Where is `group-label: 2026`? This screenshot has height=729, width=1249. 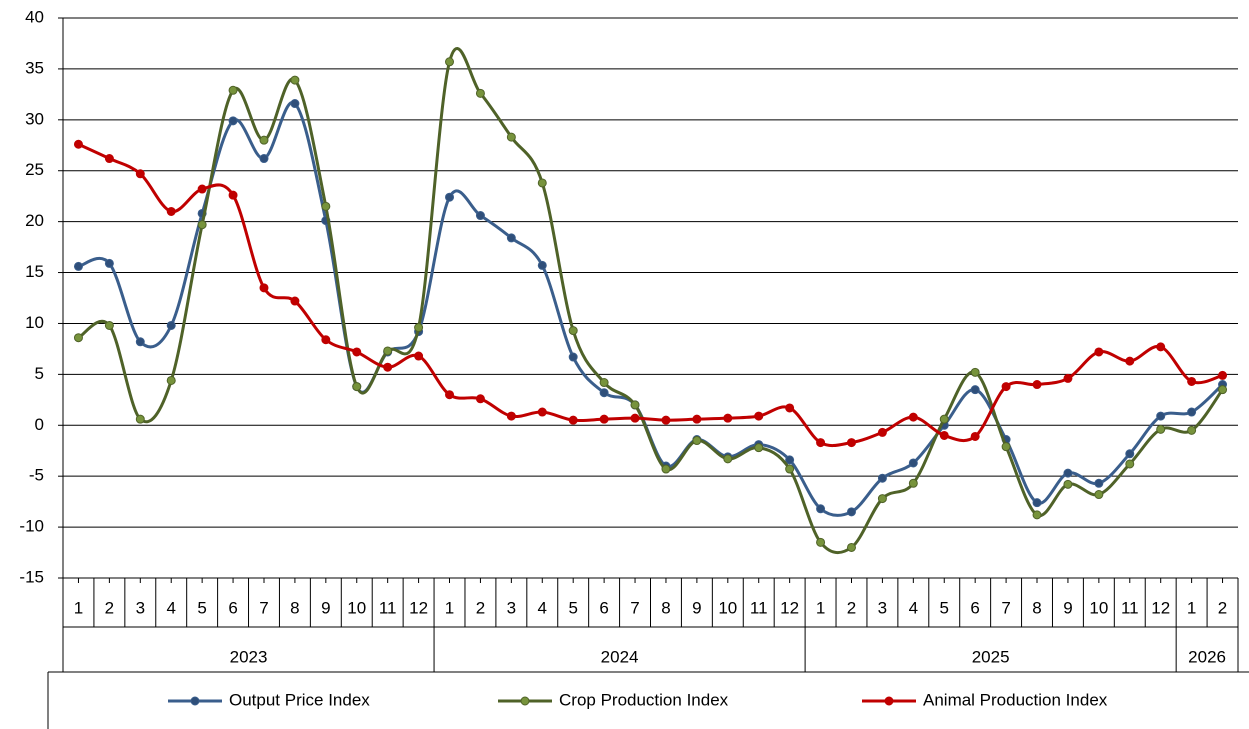
group-label: 2026 is located at coordinates (1207, 656).